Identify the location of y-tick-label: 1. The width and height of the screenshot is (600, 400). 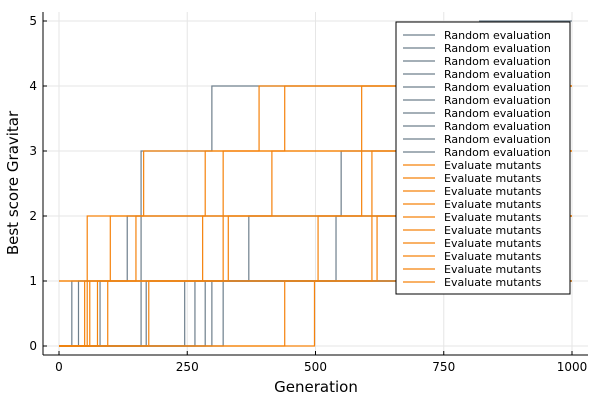
(33, 281).